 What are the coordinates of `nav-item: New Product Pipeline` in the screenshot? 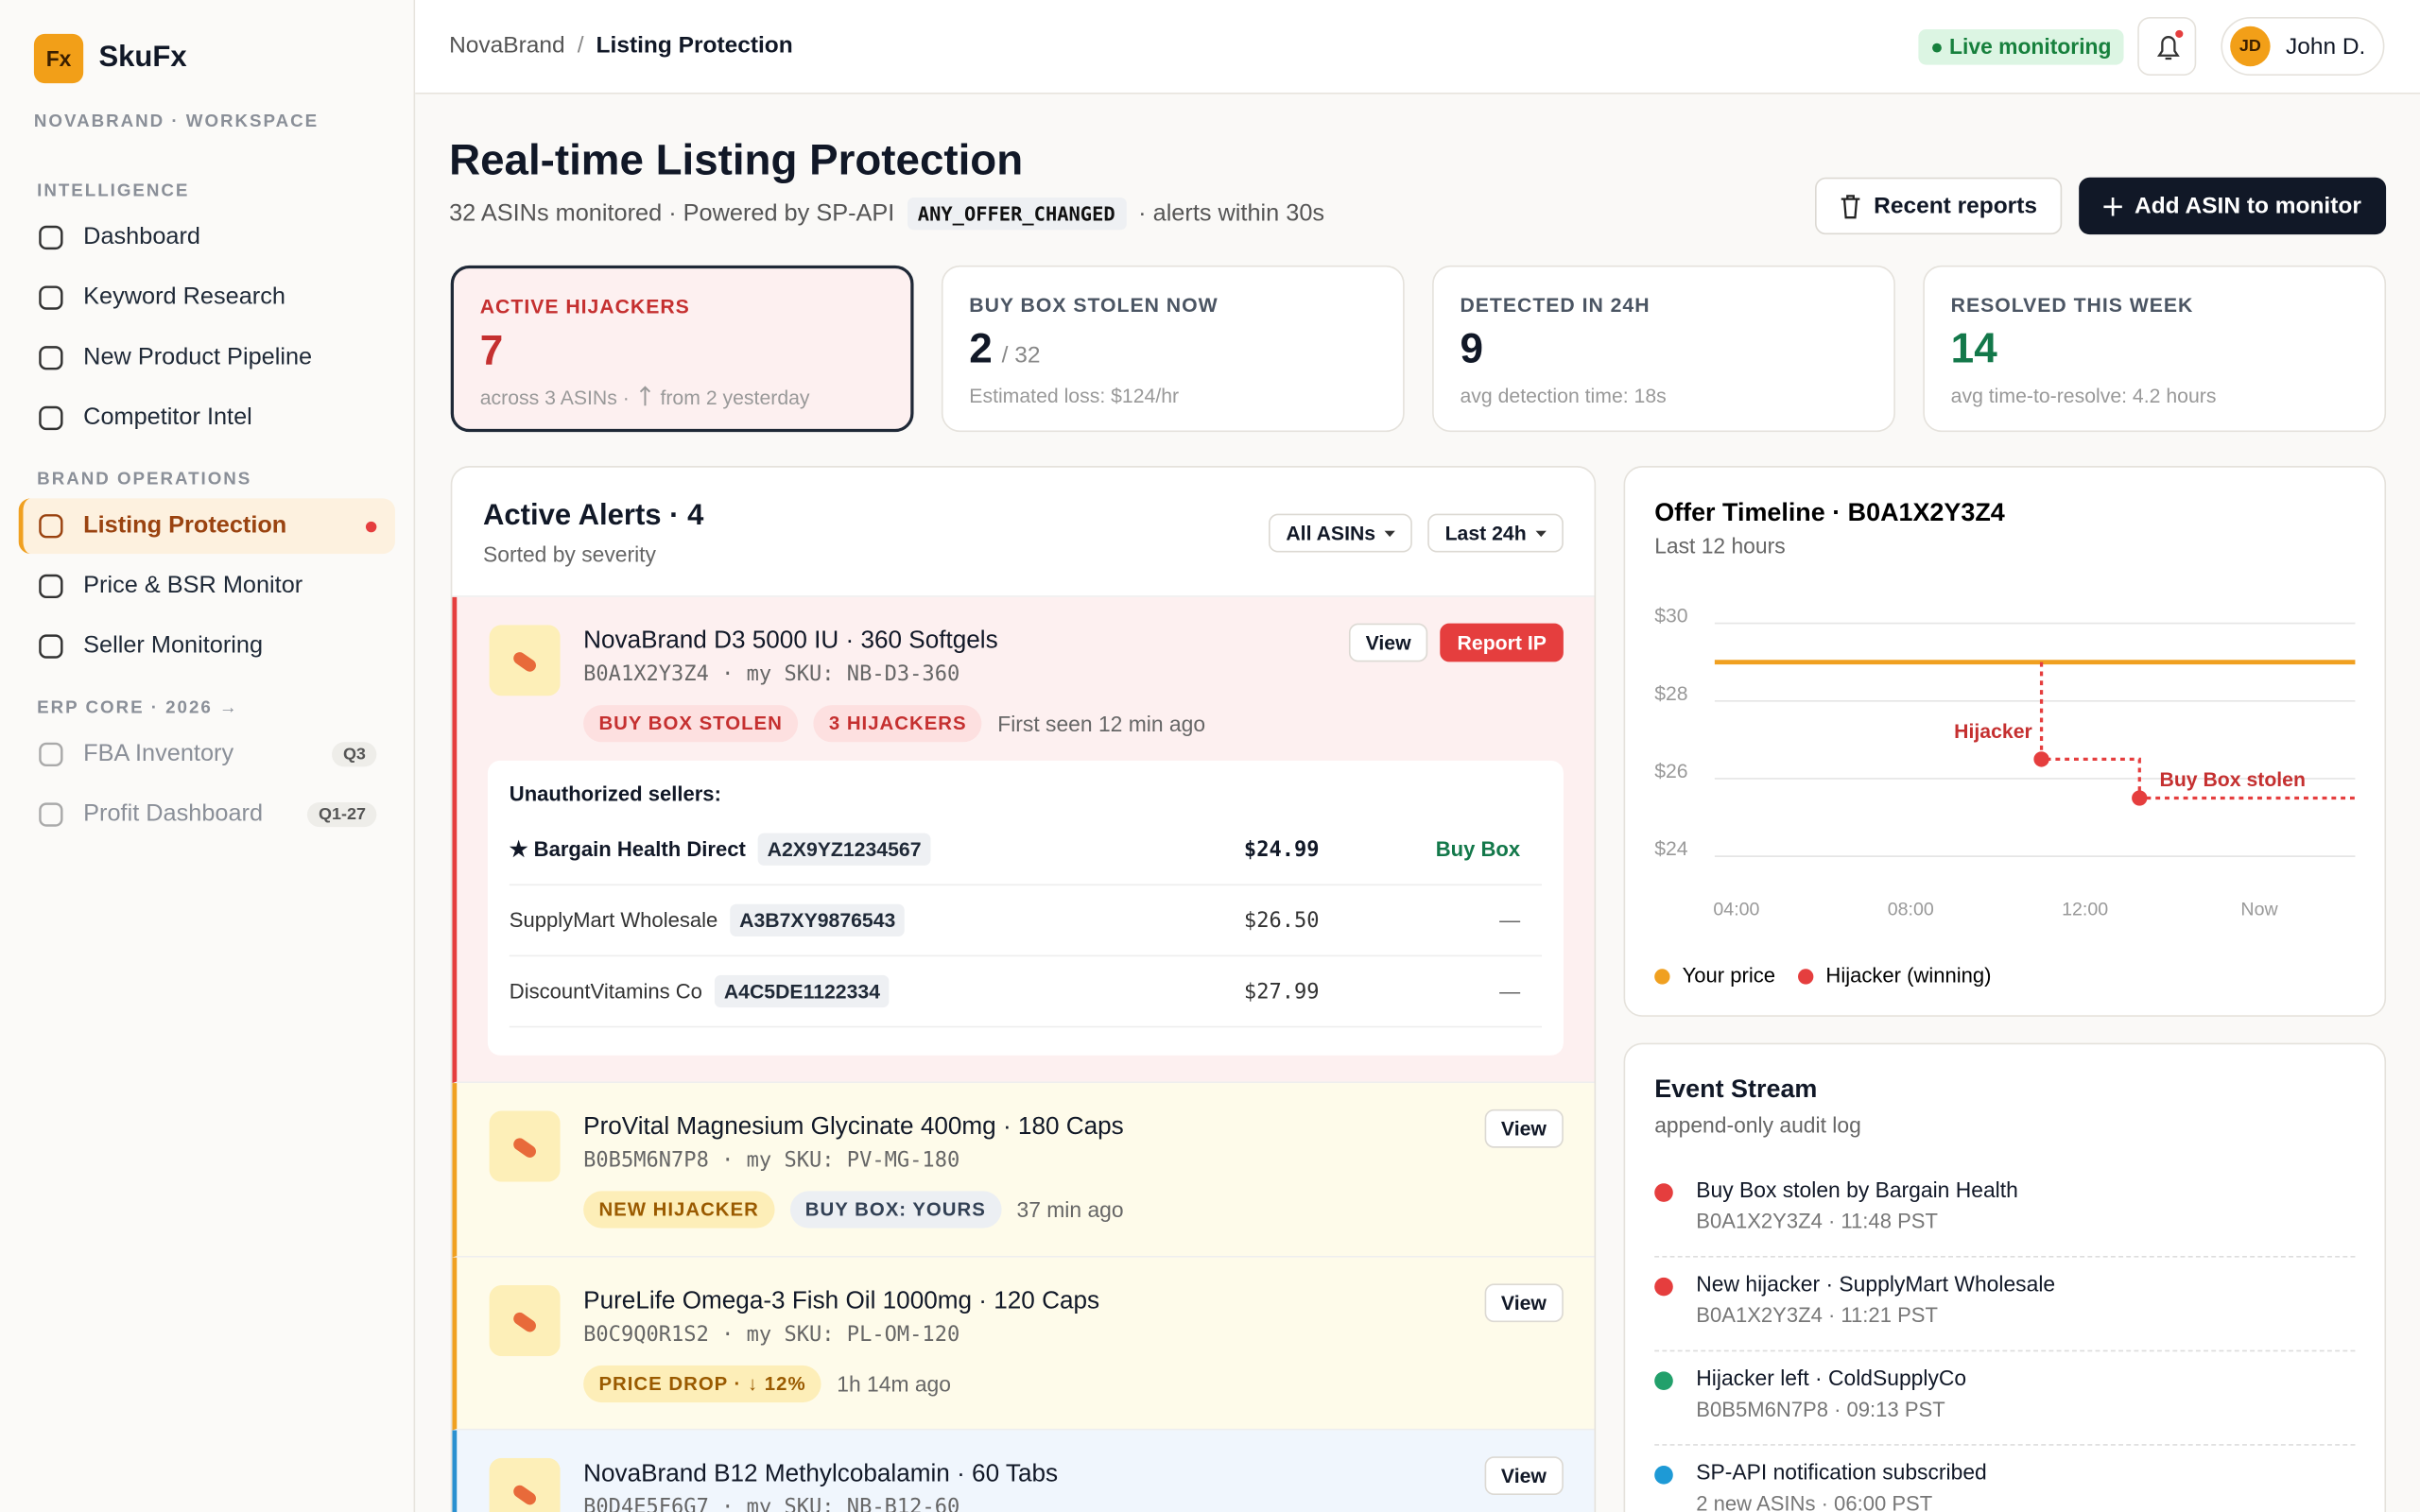 It's located at (207, 358).